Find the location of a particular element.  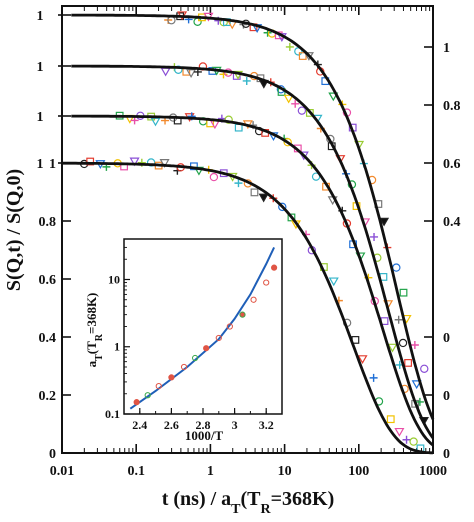

inset-x-ticks: 2.4 2.6 2.8 3 3.2 is located at coordinates (198, 420).